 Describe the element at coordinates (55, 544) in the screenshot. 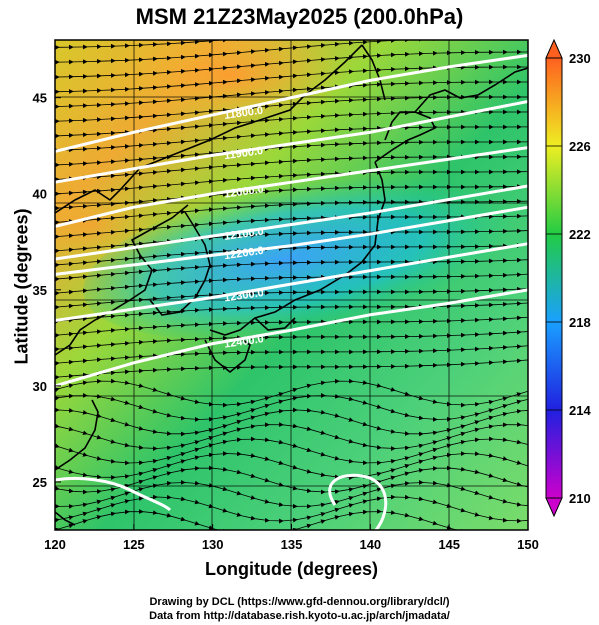

I see `x-tick-label: 120` at that location.